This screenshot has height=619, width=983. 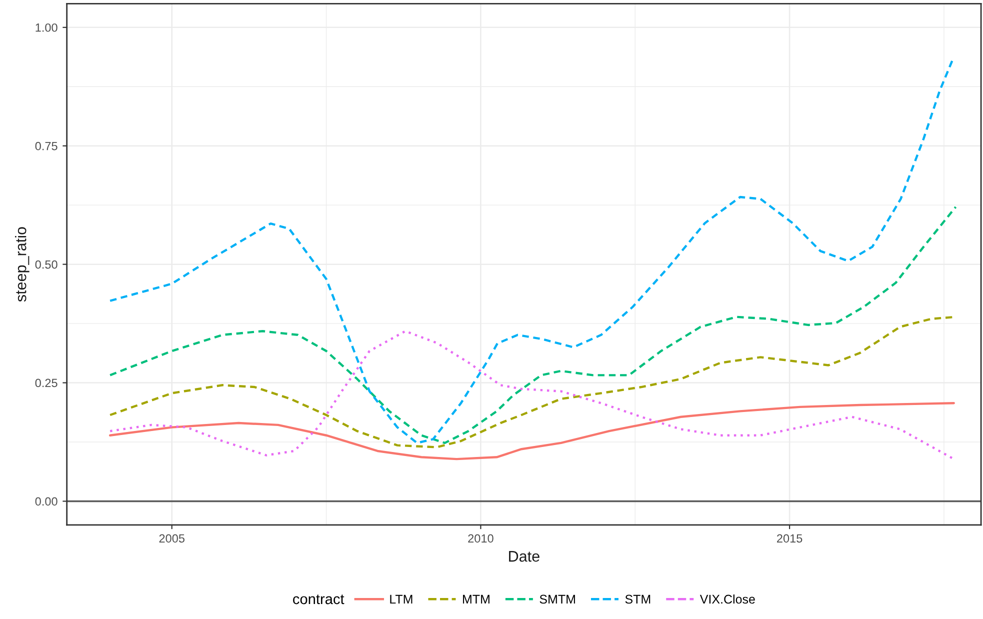 What do you see at coordinates (789, 538) in the screenshot?
I see `x-tick-label: 2015` at bounding box center [789, 538].